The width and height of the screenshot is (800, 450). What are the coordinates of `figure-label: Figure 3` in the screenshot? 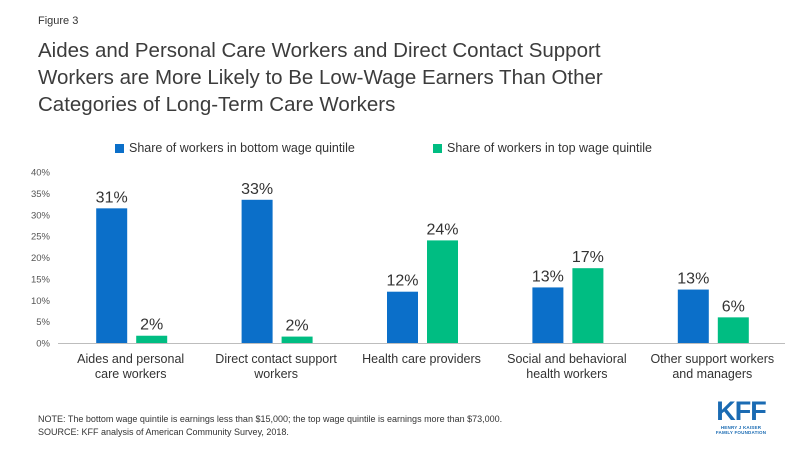 It's located at (58, 21).